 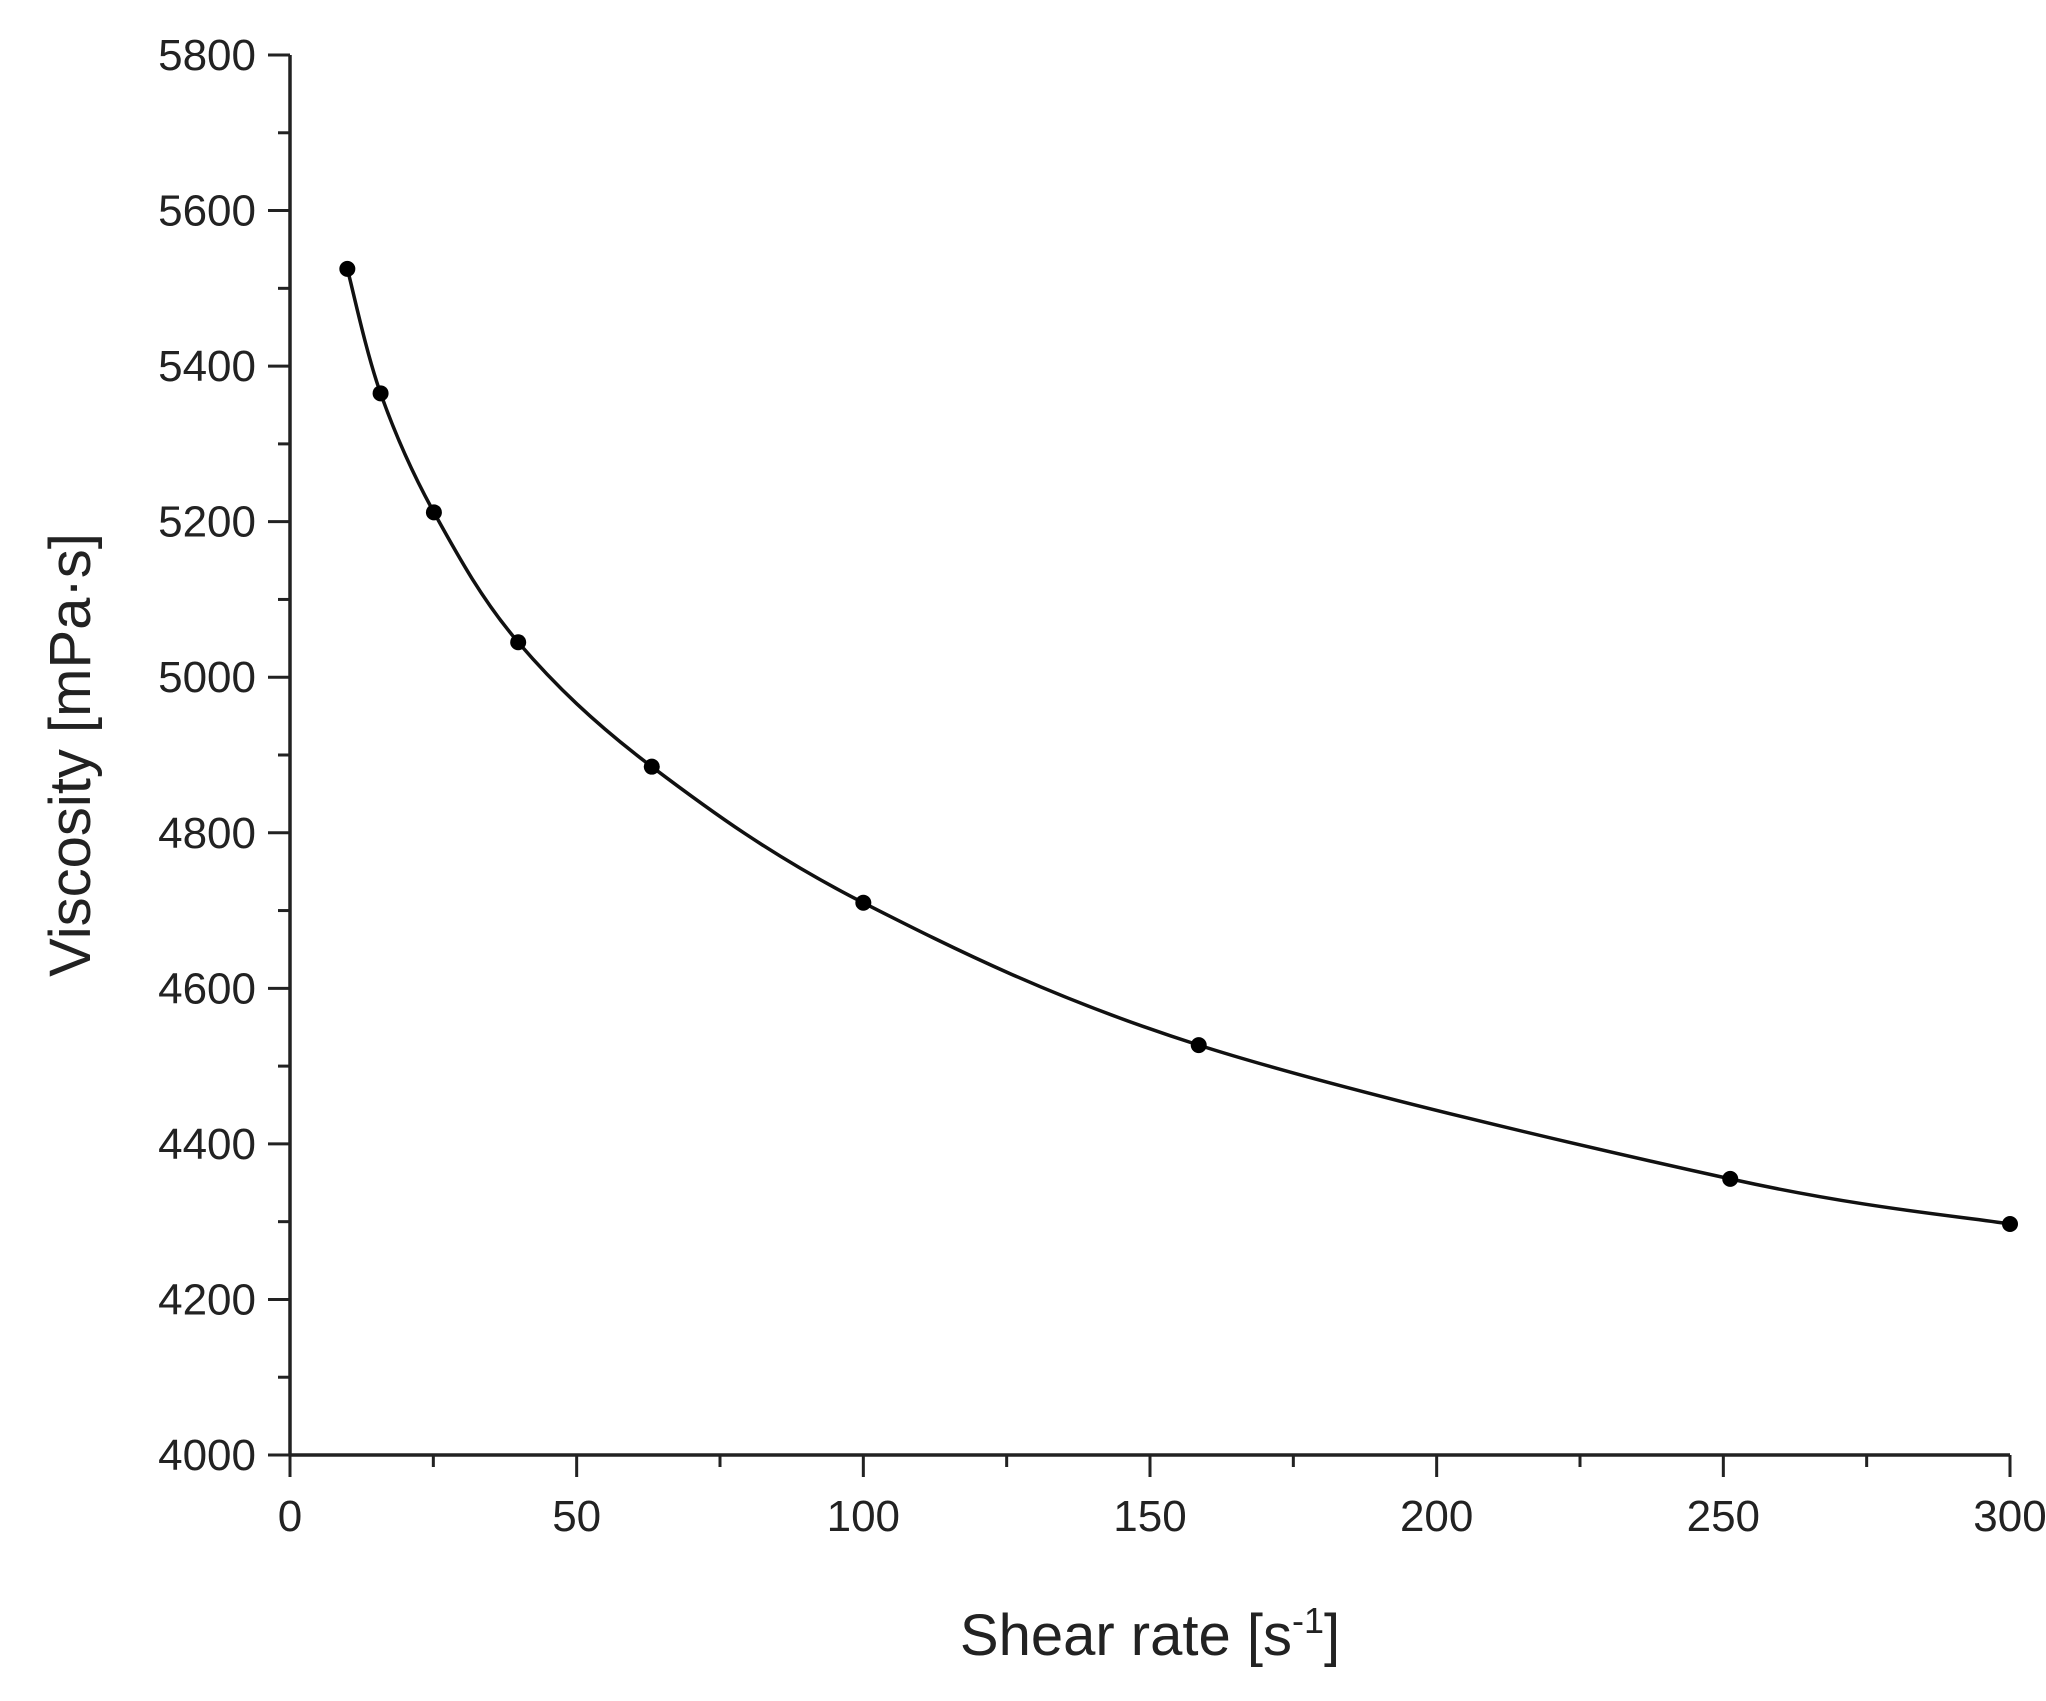 I want to click on x-tick-label: 50, so click(x=576, y=1516).